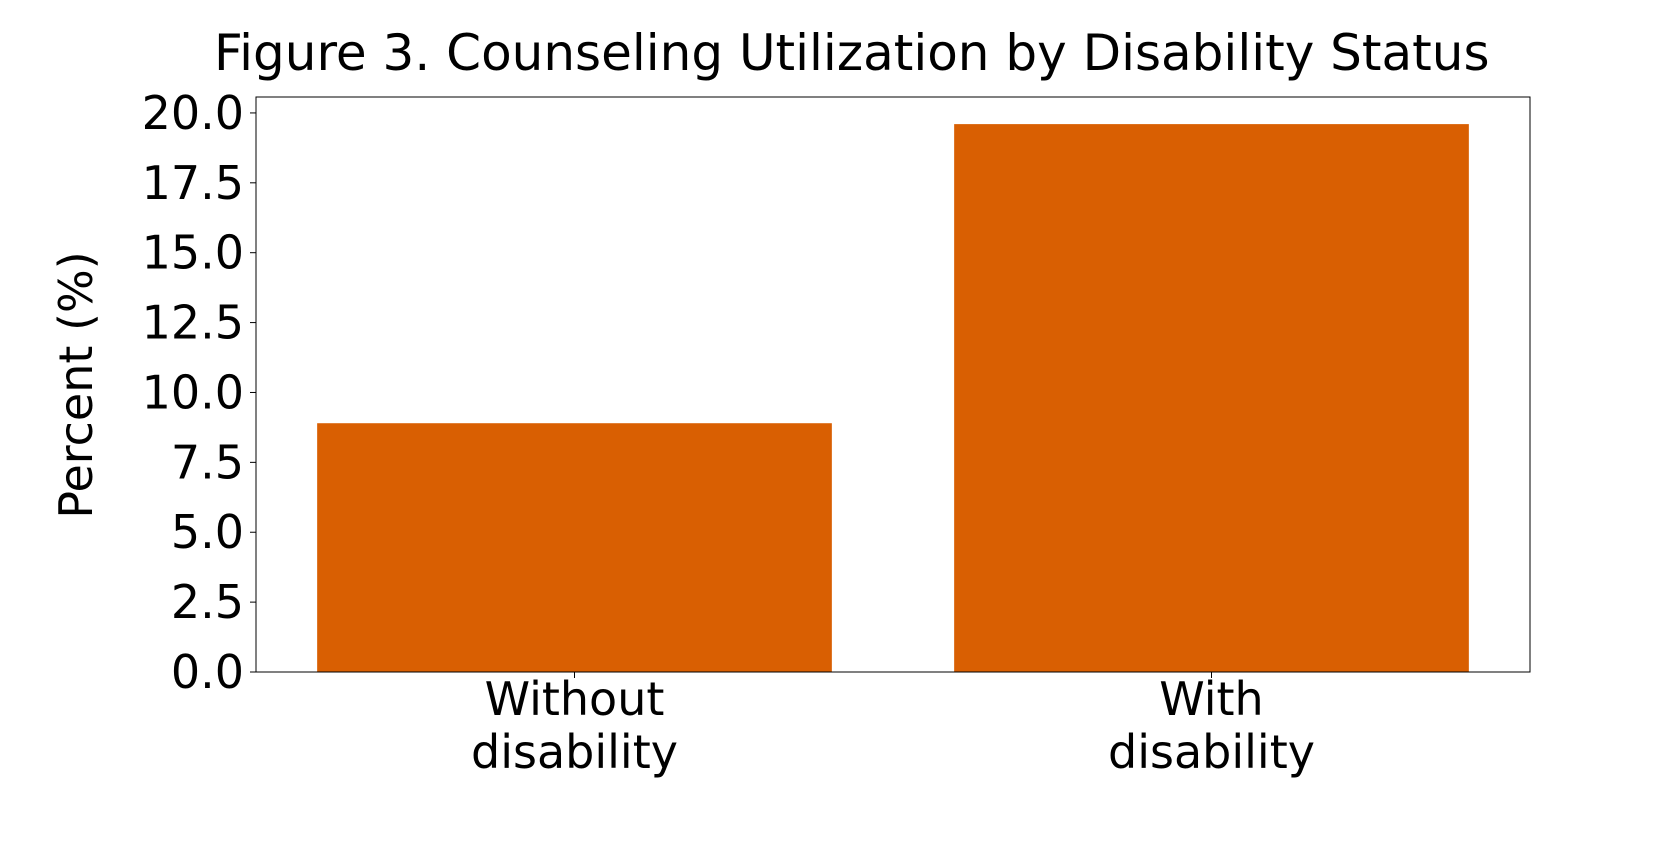 This screenshot has height=851, width=1669. I want to click on y-tick-label: 7.5, so click(207, 462).